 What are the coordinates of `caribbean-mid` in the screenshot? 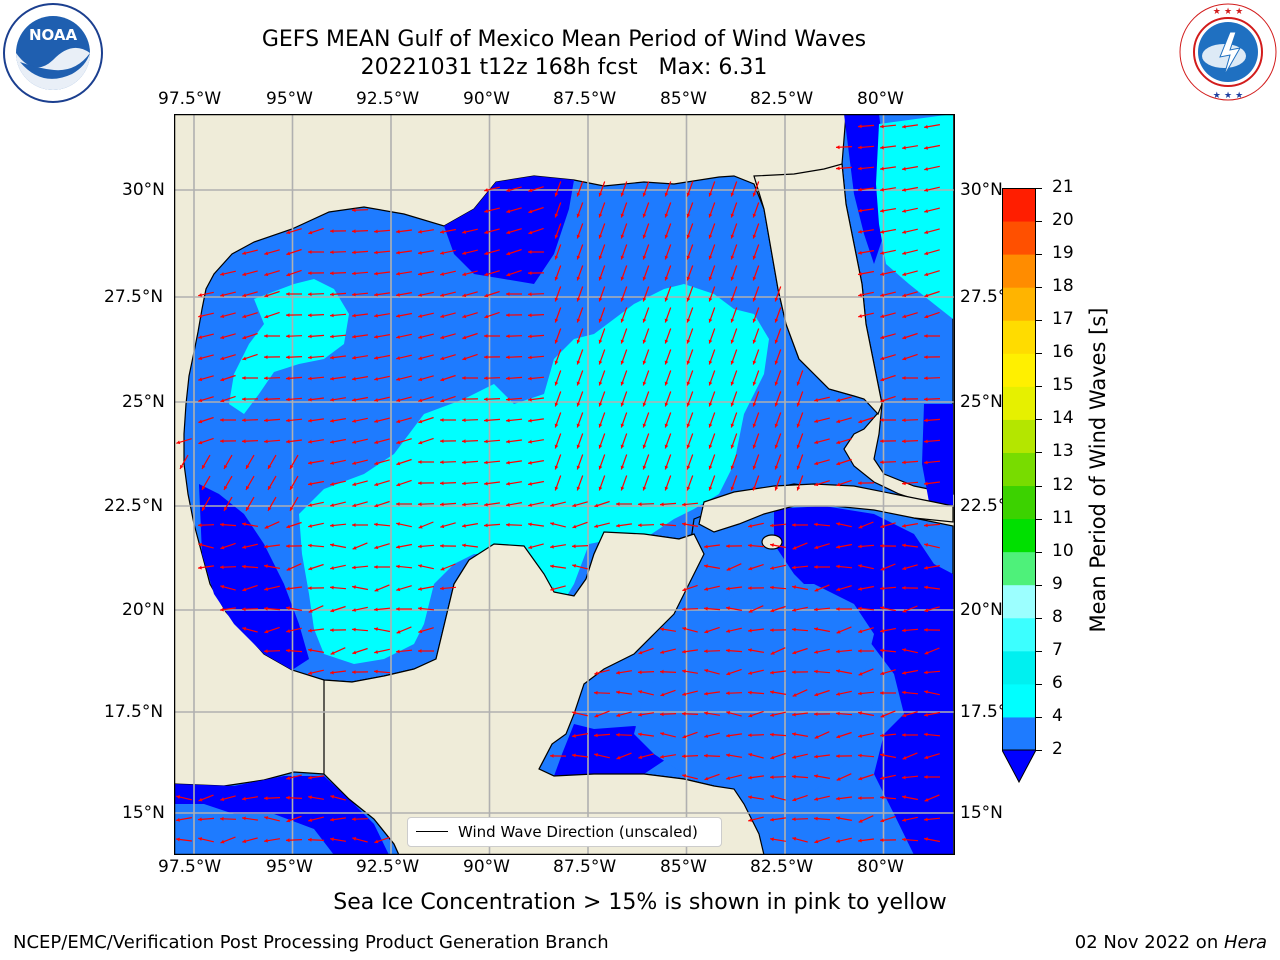 It's located at (754, 719).